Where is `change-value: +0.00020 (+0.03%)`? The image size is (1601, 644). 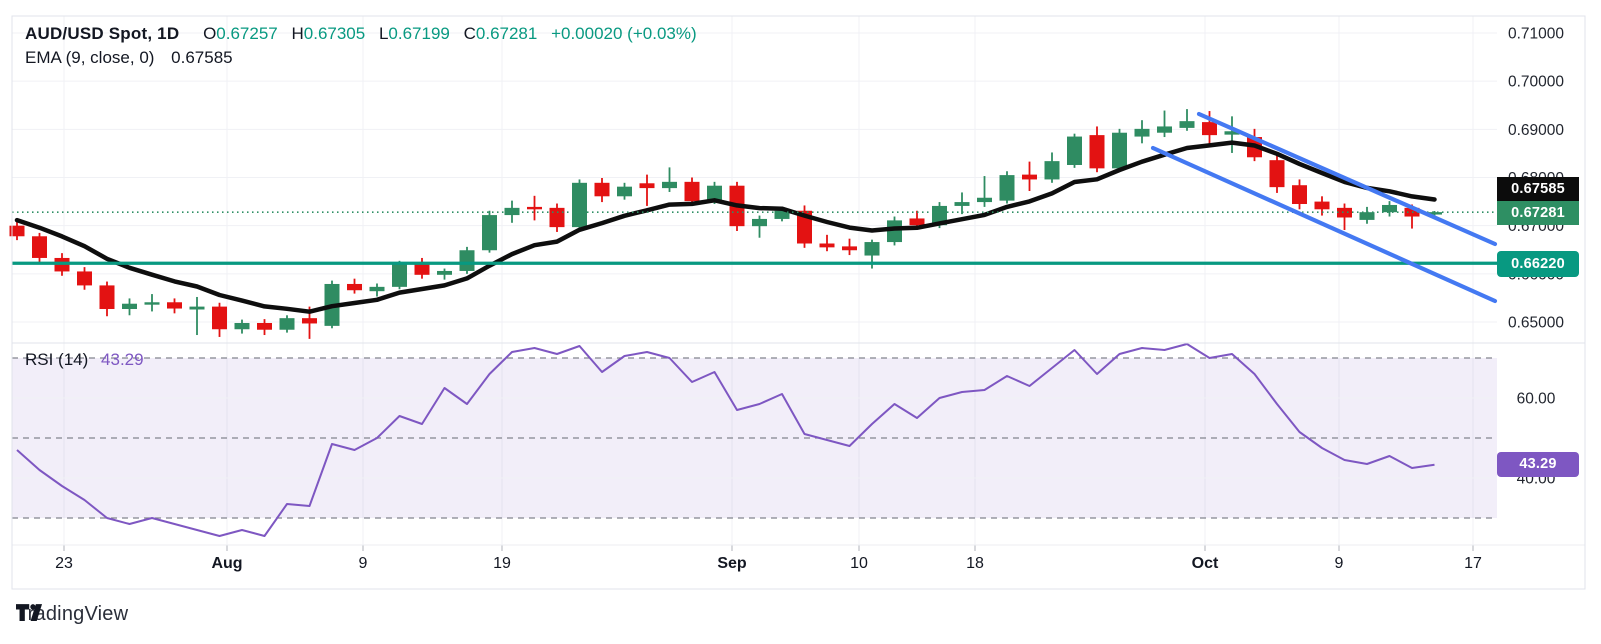 change-value: +0.00020 (+0.03%) is located at coordinates (624, 33).